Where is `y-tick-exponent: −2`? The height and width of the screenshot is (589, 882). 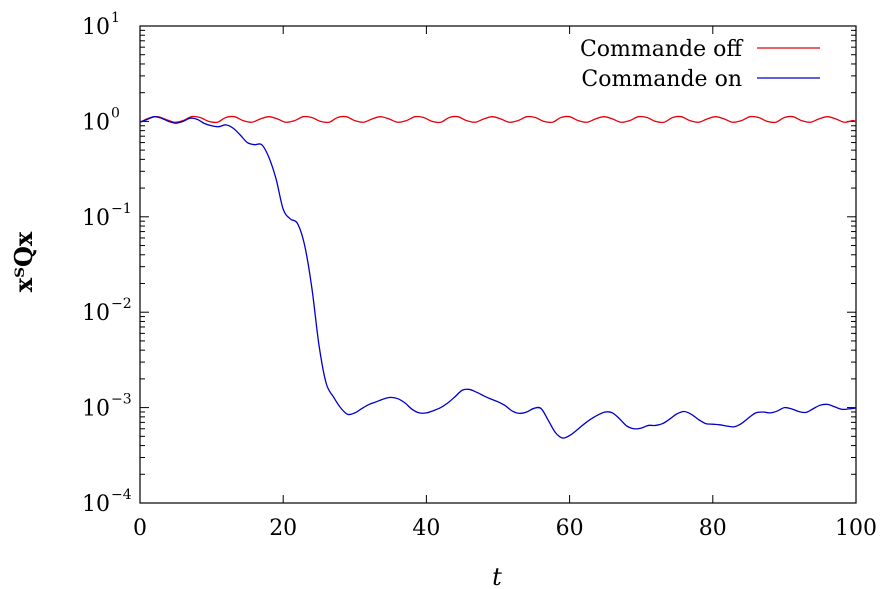 y-tick-exponent: −2 is located at coordinates (121, 304).